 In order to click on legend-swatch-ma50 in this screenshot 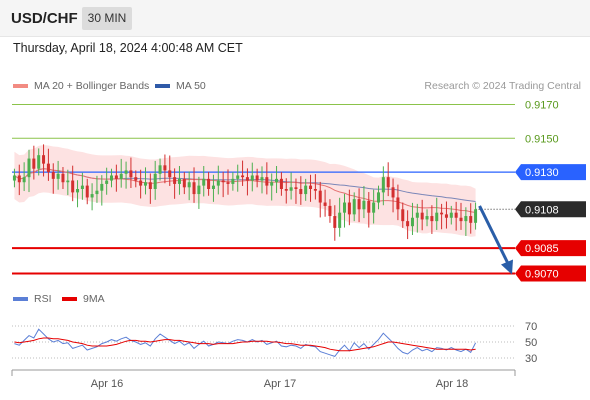, I will do `click(162, 86)`.